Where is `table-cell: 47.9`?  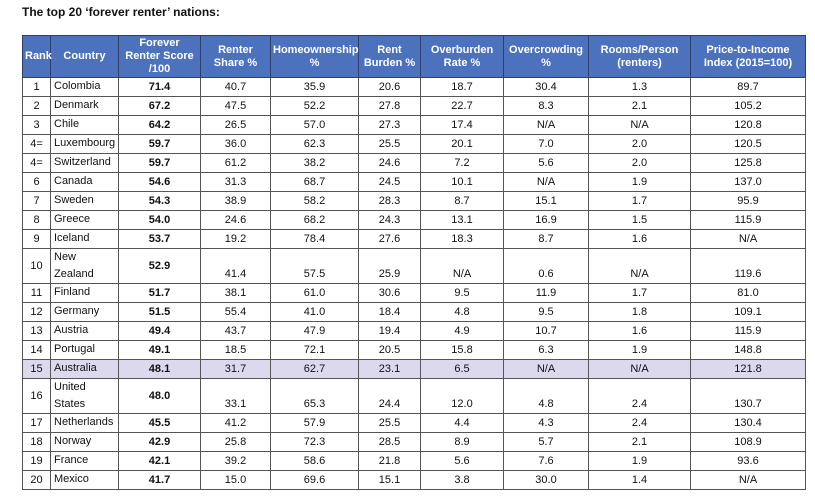
table-cell: 47.9 is located at coordinates (314, 331).